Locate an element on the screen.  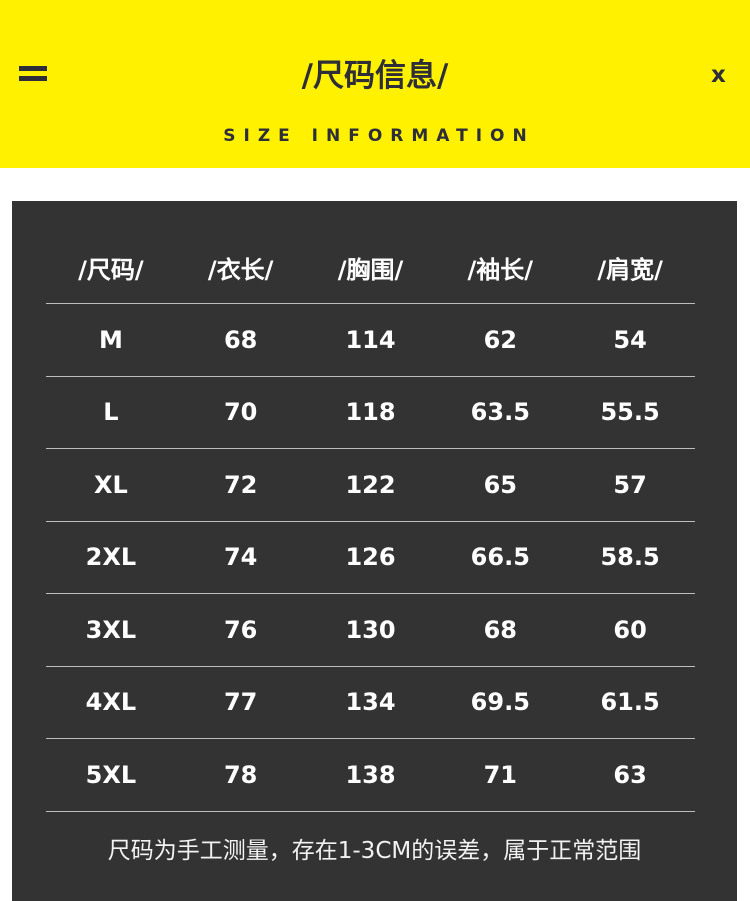
column-header: /袖长/ is located at coordinates (500, 269).